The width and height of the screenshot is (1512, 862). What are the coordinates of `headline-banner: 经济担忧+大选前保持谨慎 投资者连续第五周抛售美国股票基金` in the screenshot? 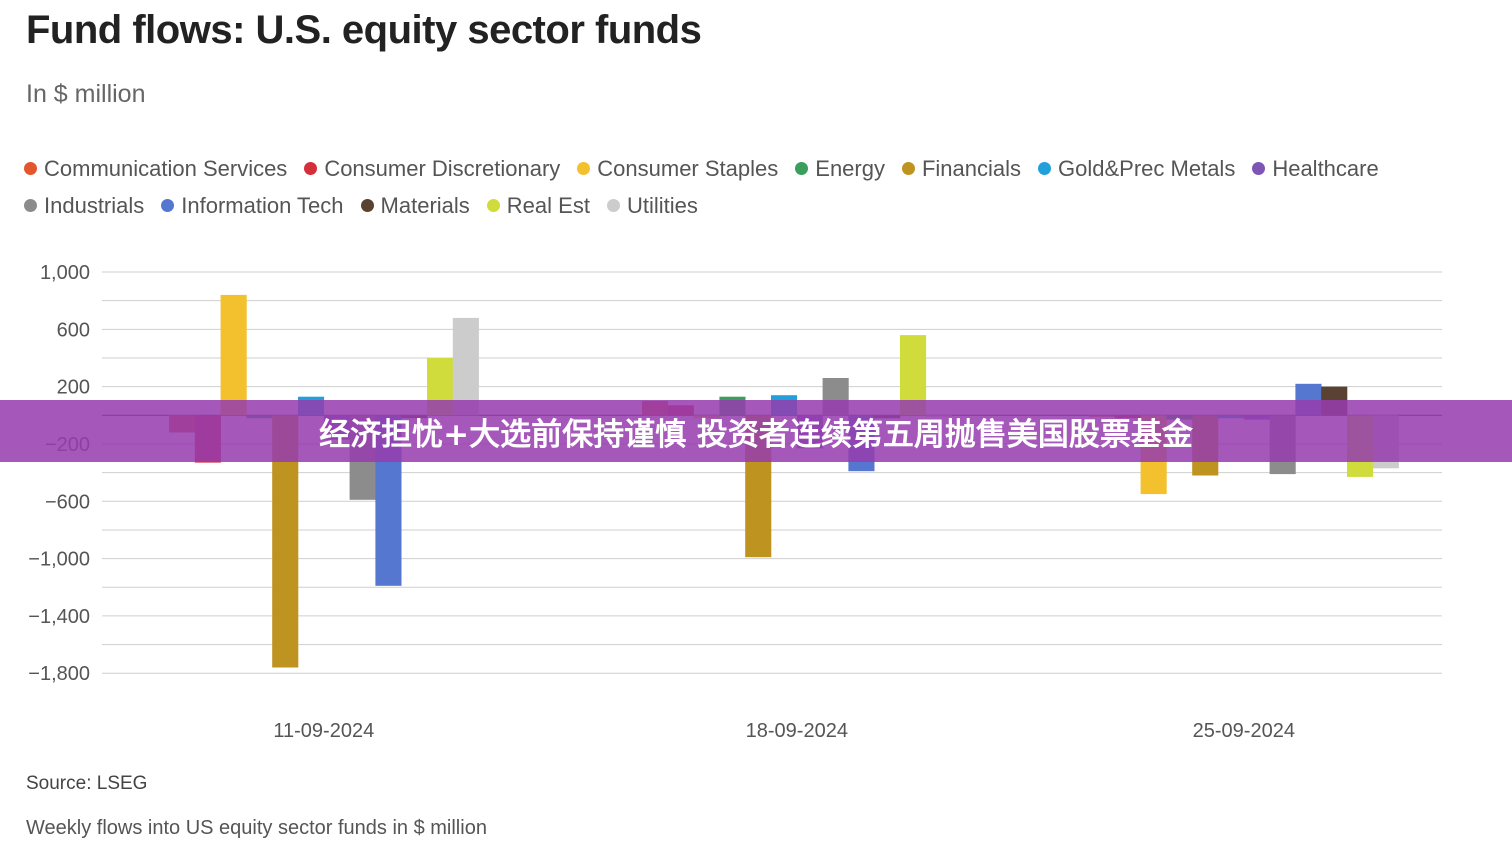 It's located at (756, 431).